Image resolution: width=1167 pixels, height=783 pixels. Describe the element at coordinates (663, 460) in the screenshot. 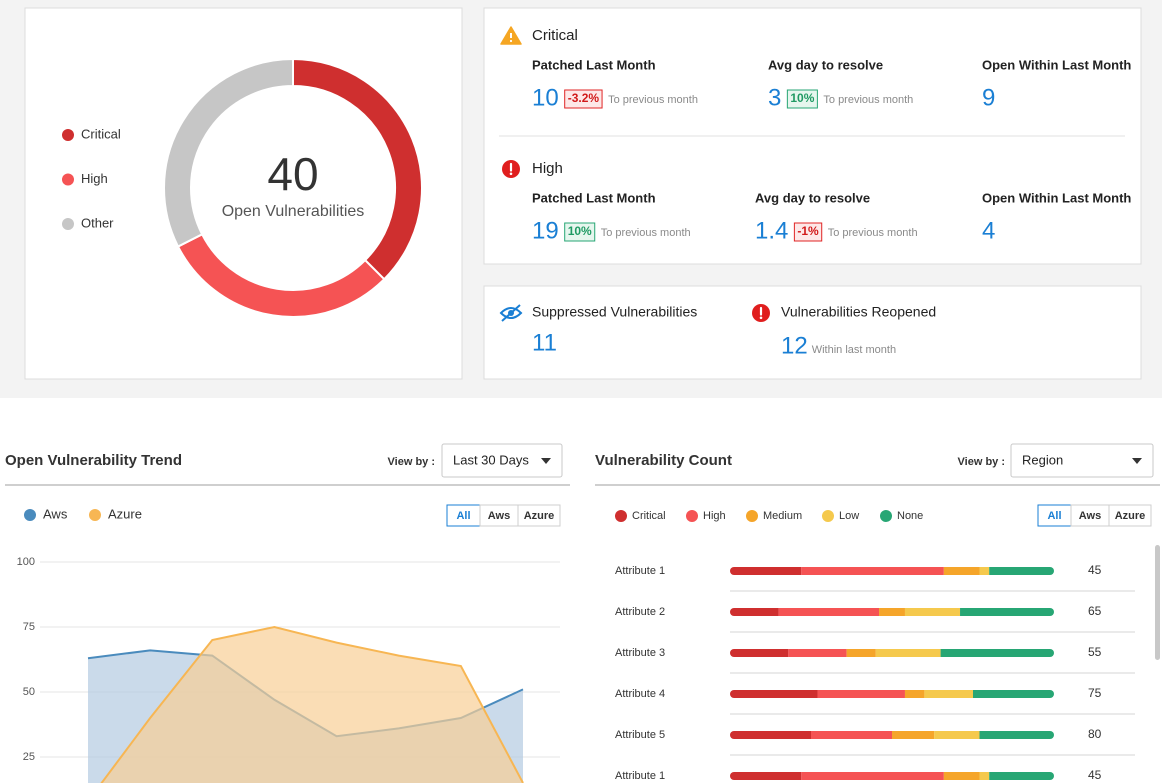

I see `panel-title: Vulnerability Count` at that location.